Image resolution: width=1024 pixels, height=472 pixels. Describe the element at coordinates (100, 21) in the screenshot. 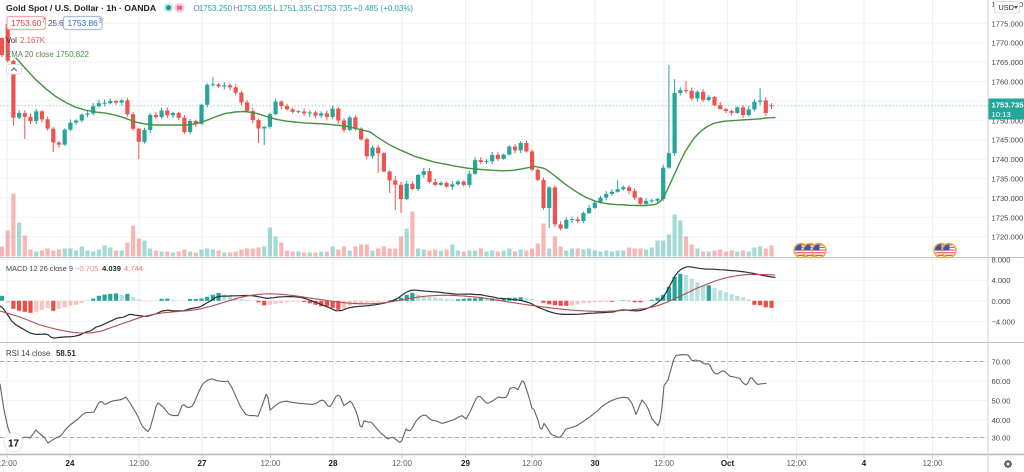

I see `svg-text: 3` at that location.